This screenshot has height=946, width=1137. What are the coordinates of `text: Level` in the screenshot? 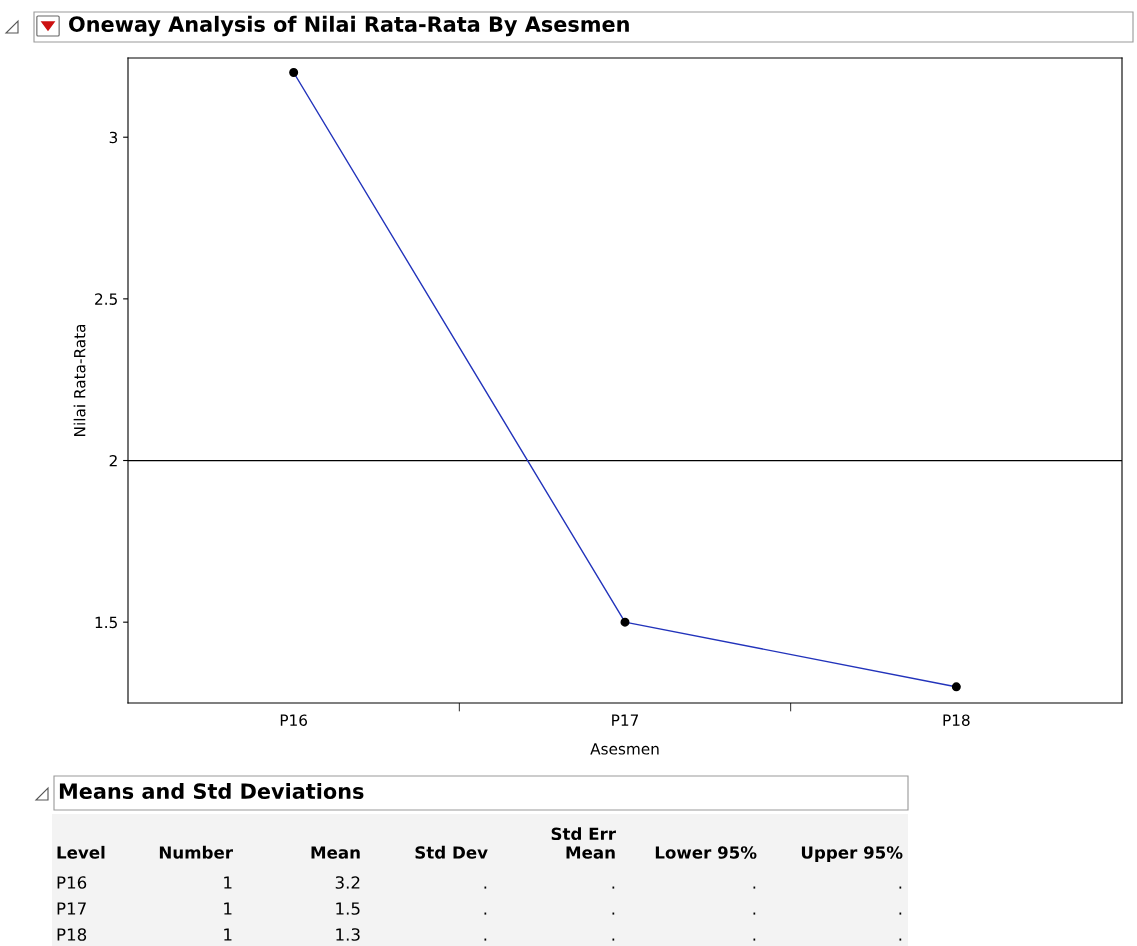 It's located at (81, 852).